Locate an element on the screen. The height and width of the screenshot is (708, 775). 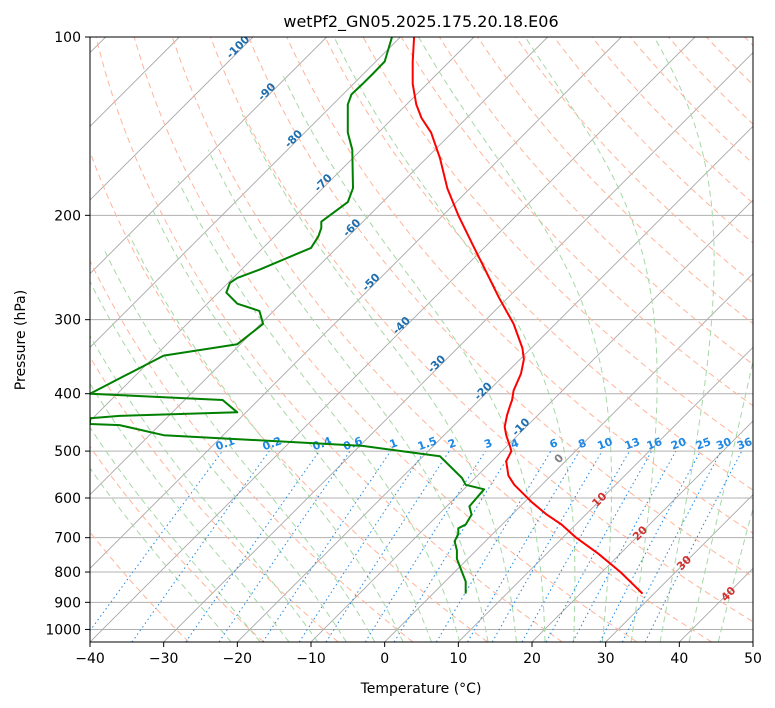
isotherm-label: -40 is located at coordinates (401, 325).